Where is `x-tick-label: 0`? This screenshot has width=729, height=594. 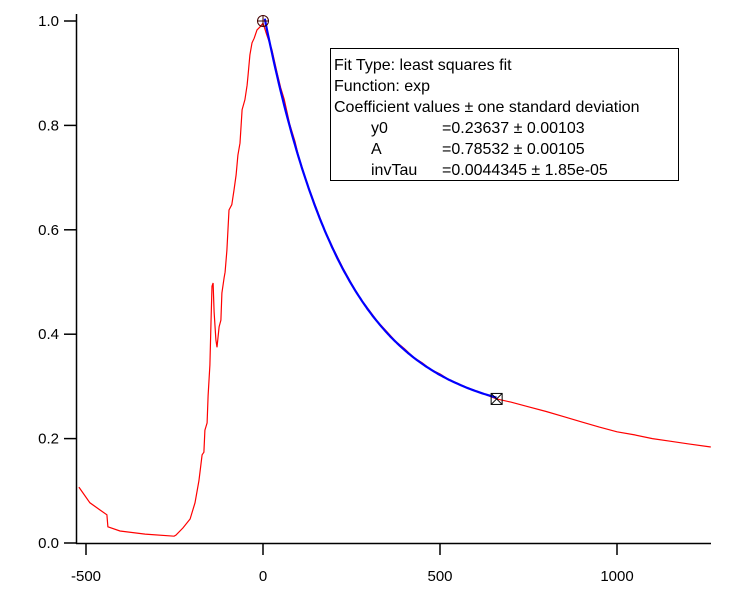
x-tick-label: 0 is located at coordinates (263, 576).